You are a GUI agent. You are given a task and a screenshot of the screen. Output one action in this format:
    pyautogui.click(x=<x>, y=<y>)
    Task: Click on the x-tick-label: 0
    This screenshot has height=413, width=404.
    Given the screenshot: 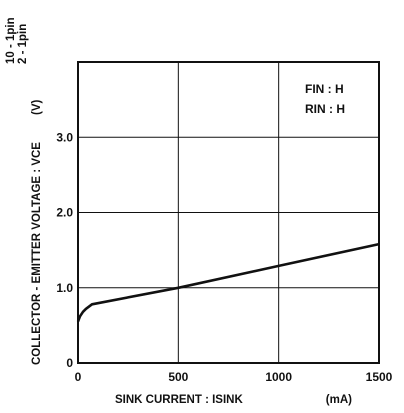 What is the action you would take?
    pyautogui.click(x=78, y=377)
    